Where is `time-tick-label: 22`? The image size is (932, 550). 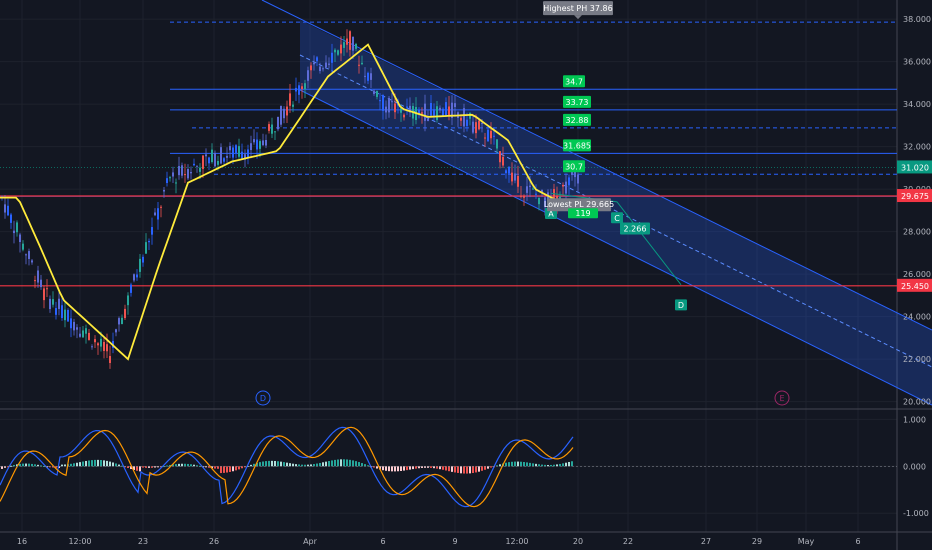 time-tick-label: 22 is located at coordinates (628, 541).